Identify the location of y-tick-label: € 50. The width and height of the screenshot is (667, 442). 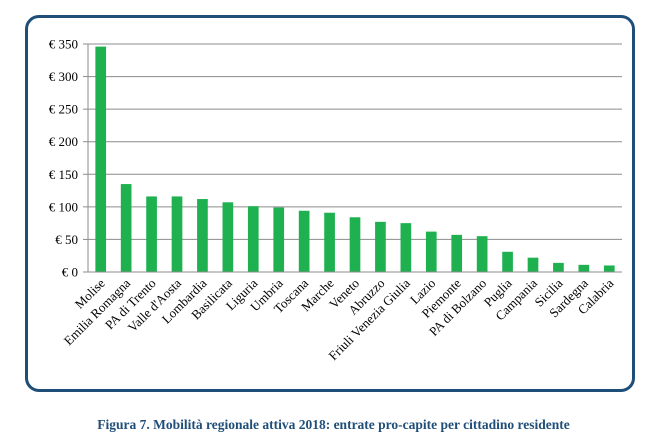
(66, 239).